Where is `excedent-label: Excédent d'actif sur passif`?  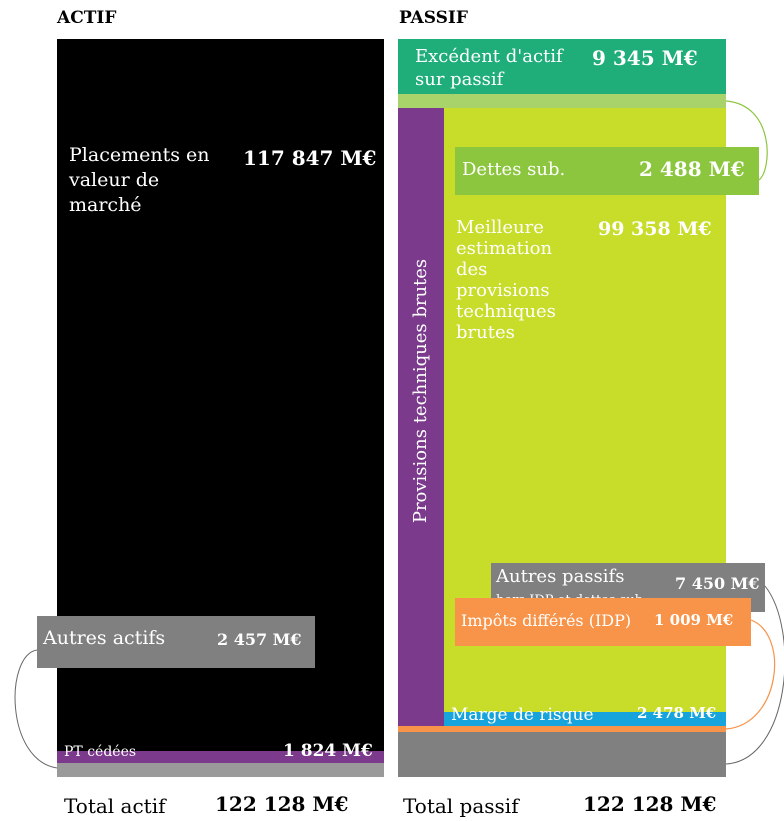
excedent-label: Excédent d'actif sur passif is located at coordinates (489, 68).